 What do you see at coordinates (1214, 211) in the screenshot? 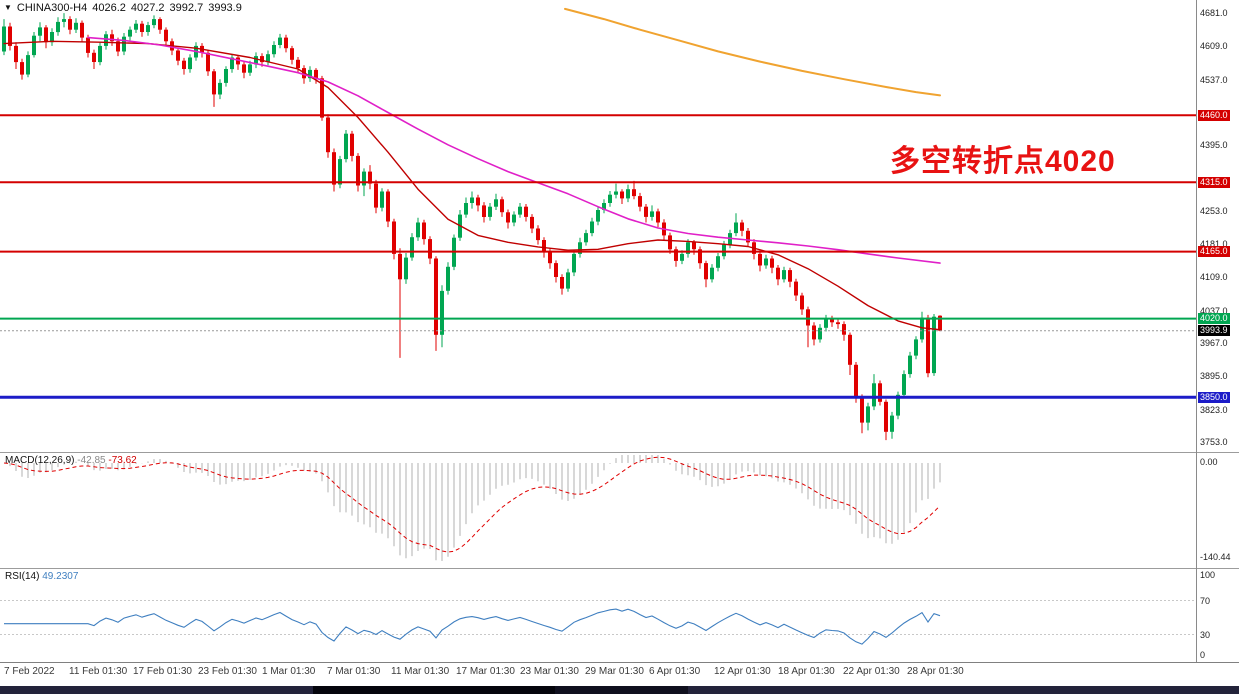
I see `price-axis-label: 4253.0` at bounding box center [1214, 211].